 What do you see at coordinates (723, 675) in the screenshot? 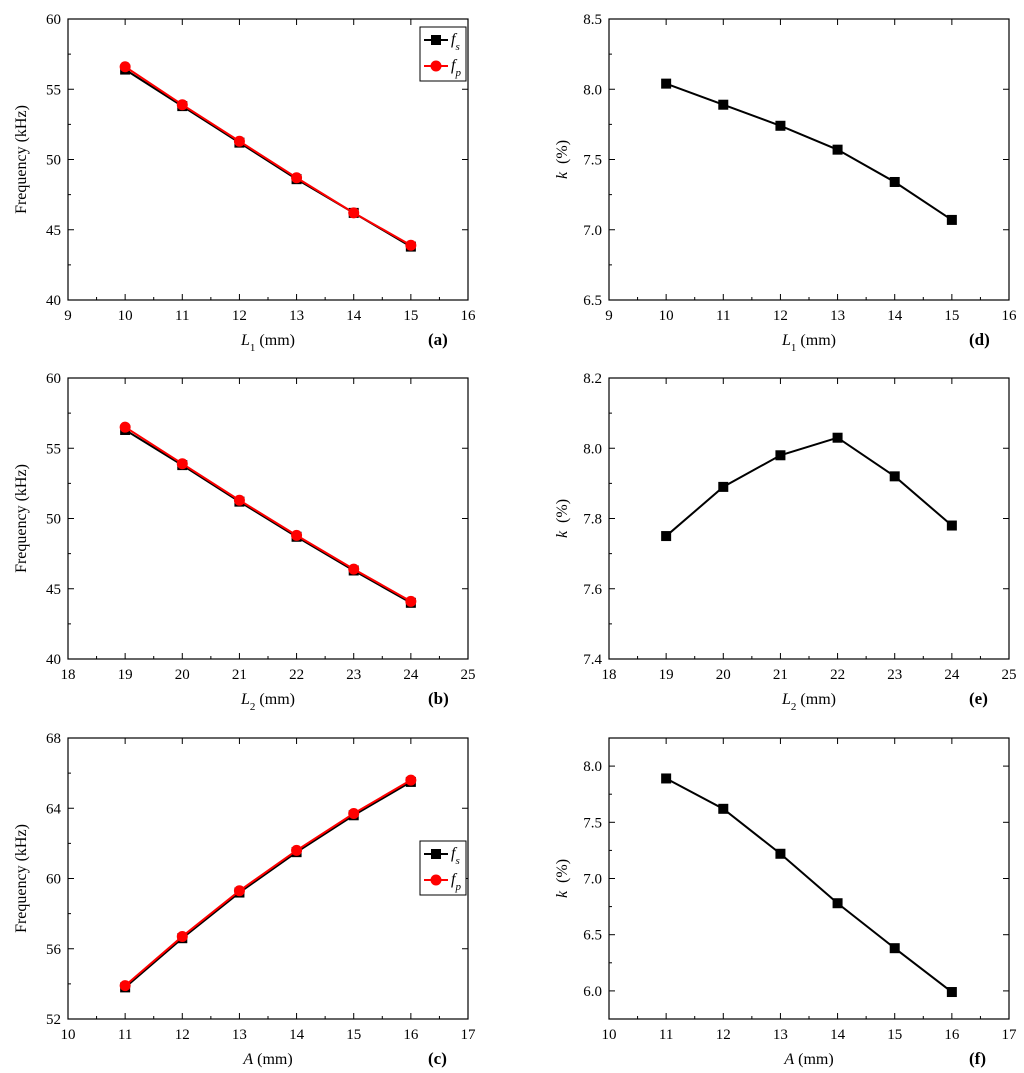
I see `x-tick-label: 20` at bounding box center [723, 675].